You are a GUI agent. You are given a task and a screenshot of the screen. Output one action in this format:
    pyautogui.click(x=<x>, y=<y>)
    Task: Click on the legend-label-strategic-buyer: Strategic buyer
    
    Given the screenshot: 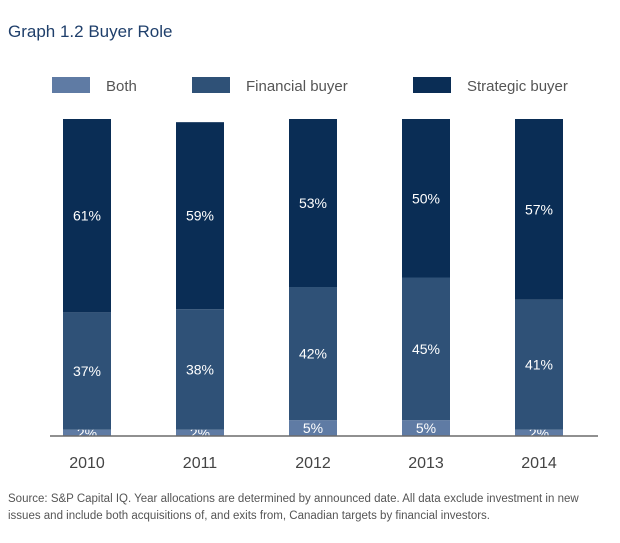 What is the action you would take?
    pyautogui.click(x=517, y=86)
    